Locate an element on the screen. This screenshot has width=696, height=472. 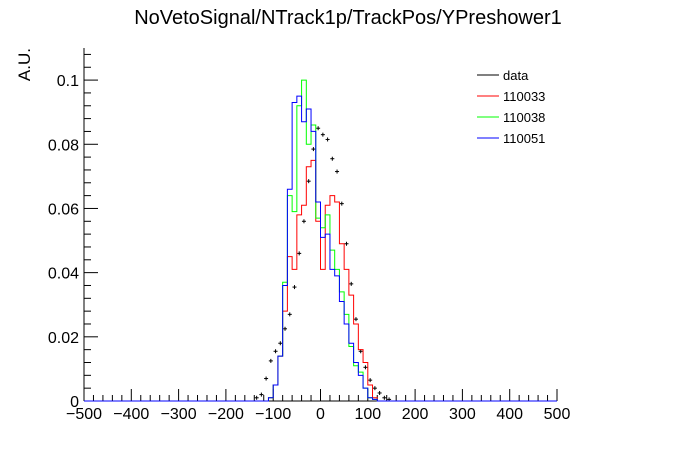
y-tick-label: 0 is located at coordinates (74, 402).